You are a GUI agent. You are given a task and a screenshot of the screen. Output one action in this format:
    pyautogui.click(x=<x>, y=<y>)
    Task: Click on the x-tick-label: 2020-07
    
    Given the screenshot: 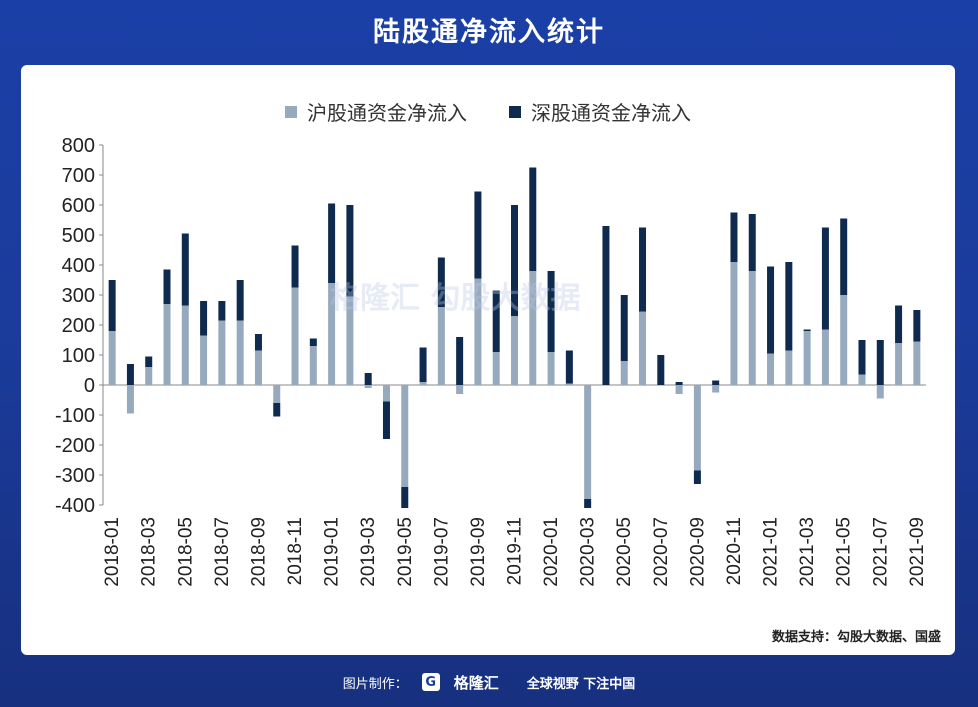 What is the action you would take?
    pyautogui.click(x=661, y=552)
    